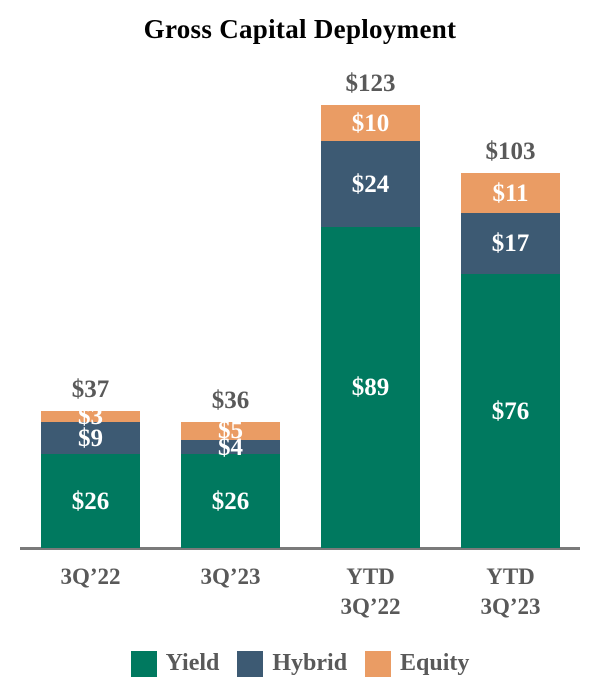 The image size is (600, 700). What do you see at coordinates (435, 663) in the screenshot?
I see `legend-label-equity: Equity` at bounding box center [435, 663].